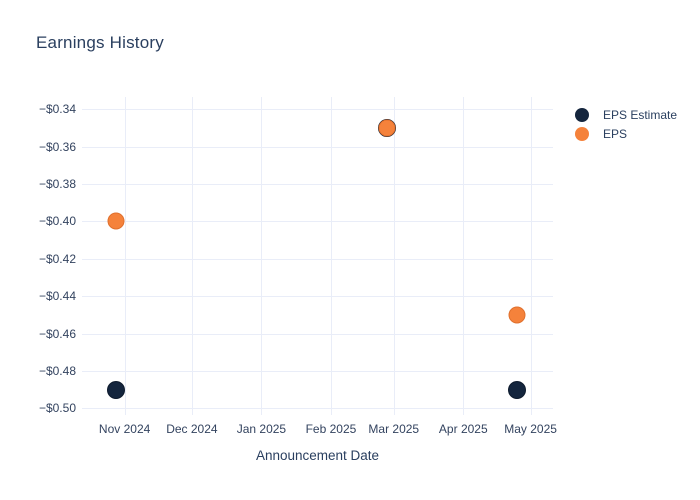  I want to click on legend-item-eps-estimate: EPS Estimate, so click(626, 114).